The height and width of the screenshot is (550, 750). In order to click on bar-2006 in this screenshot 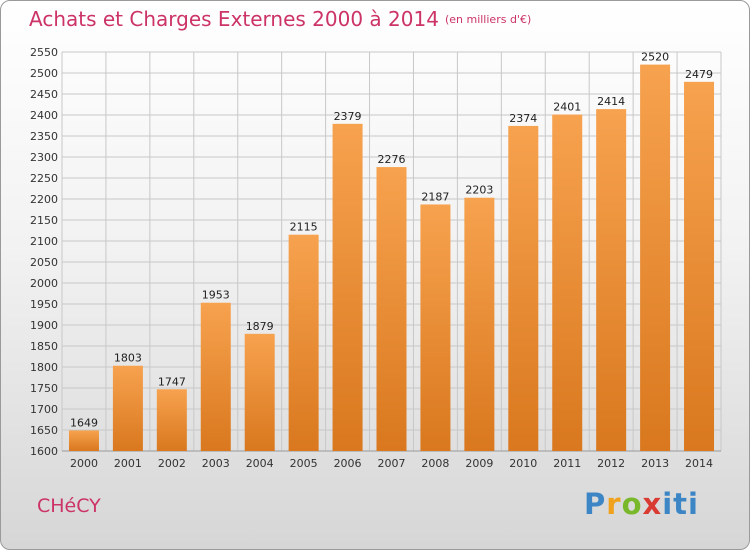, I will do `click(347, 287)`.